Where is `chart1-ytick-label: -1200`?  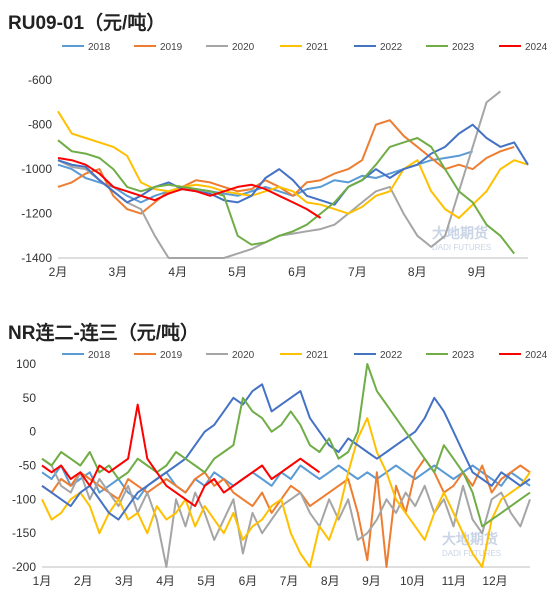 chart1-ytick-label: -1200 is located at coordinates (36, 214).